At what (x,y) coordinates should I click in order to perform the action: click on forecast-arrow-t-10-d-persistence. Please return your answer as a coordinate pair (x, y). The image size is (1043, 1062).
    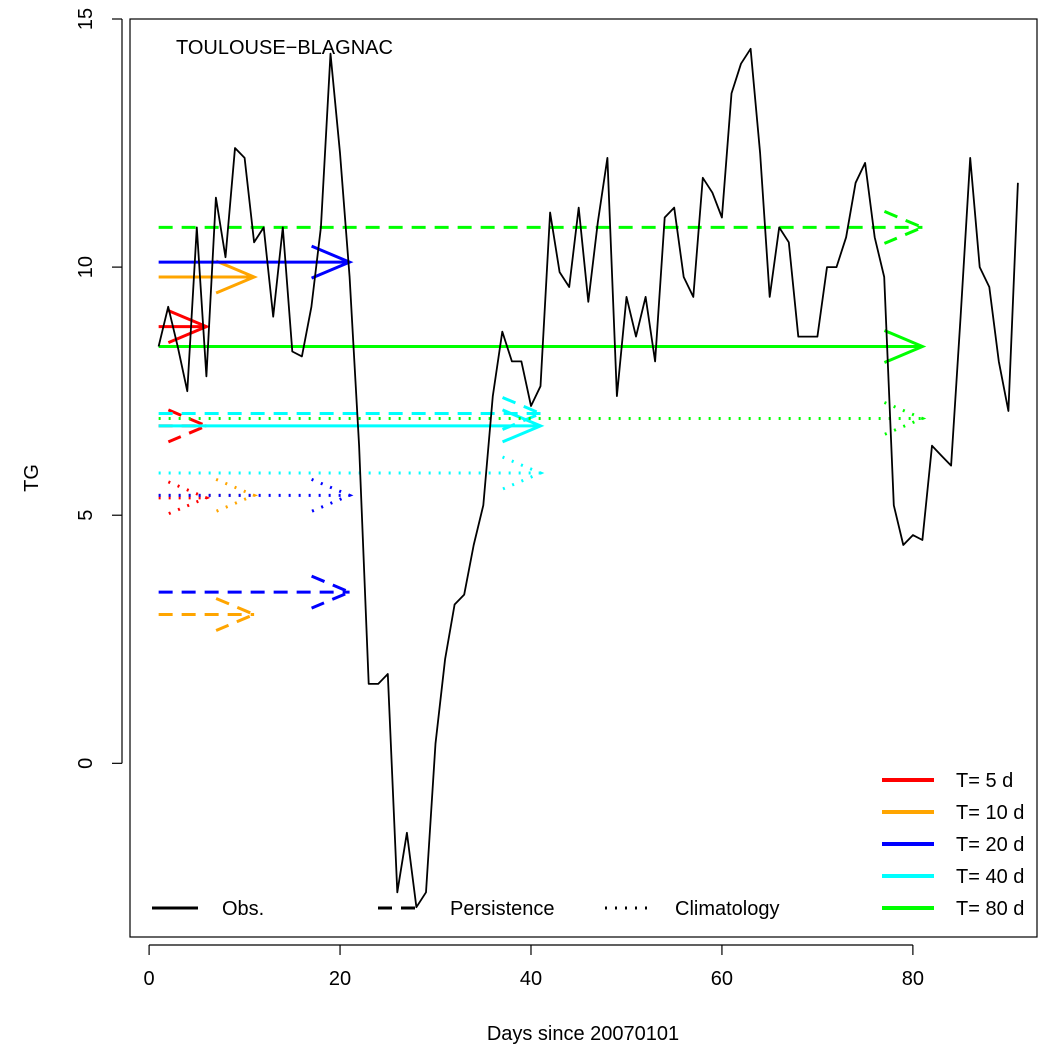
    Looking at the image, I should click on (208, 614).